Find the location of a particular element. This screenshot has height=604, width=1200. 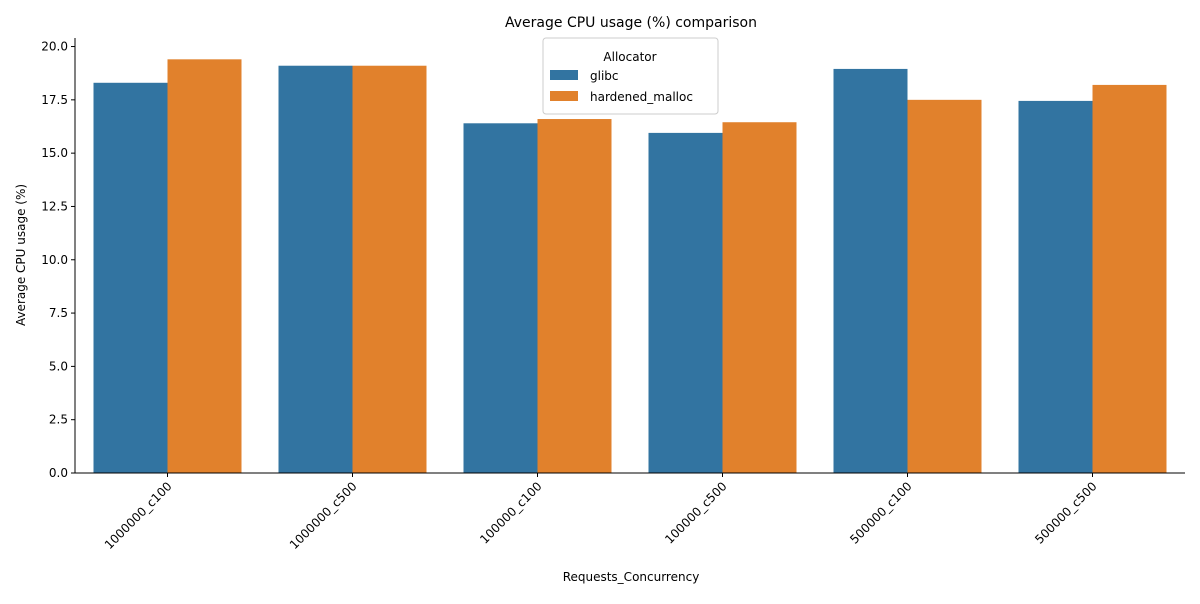

legend-swatch-glibc is located at coordinates (564, 75).